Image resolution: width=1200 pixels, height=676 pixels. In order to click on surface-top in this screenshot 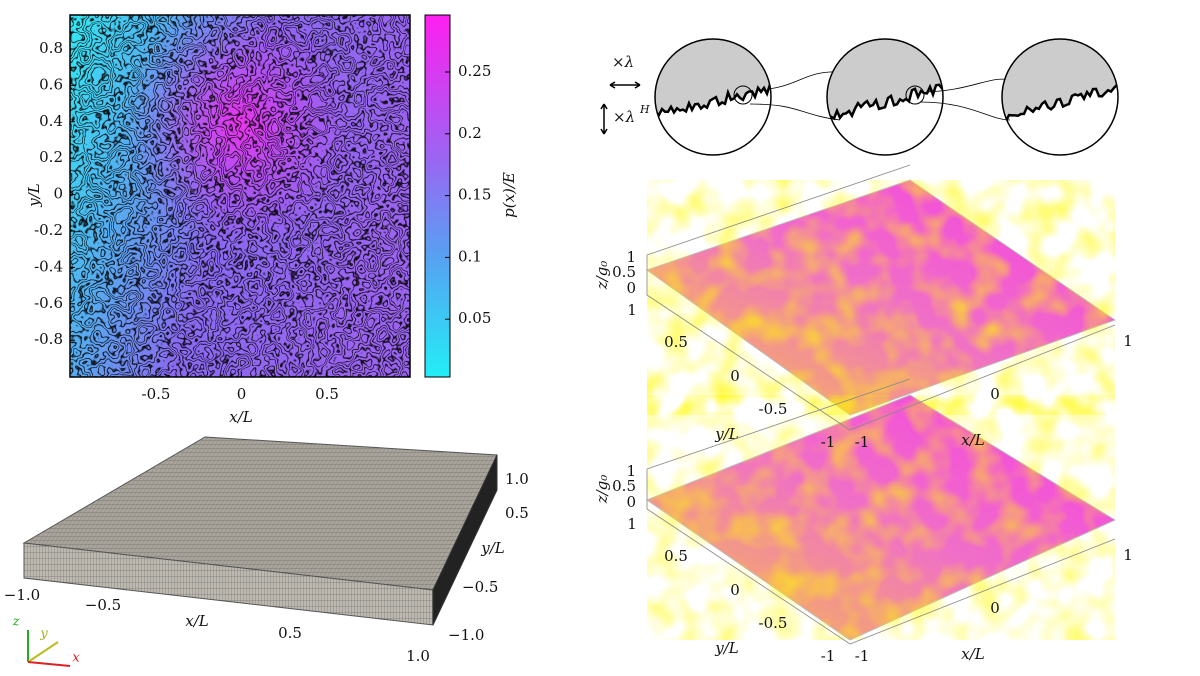, I will do `click(881, 297)`.